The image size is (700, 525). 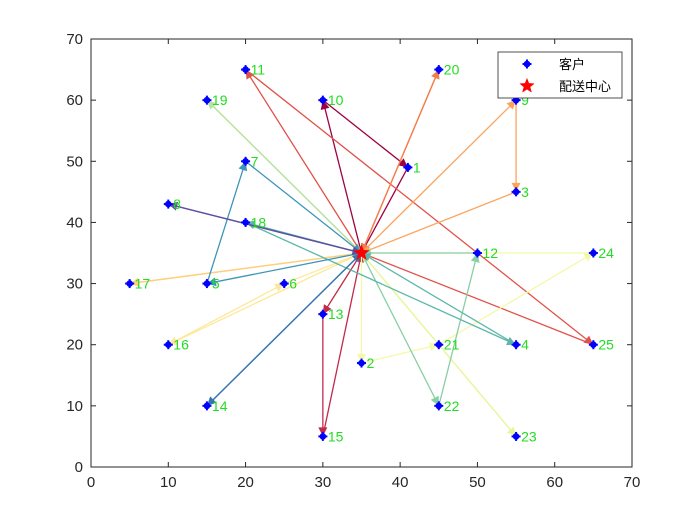 What do you see at coordinates (91, 482) in the screenshot?
I see `x-tick-label: 0` at bounding box center [91, 482].